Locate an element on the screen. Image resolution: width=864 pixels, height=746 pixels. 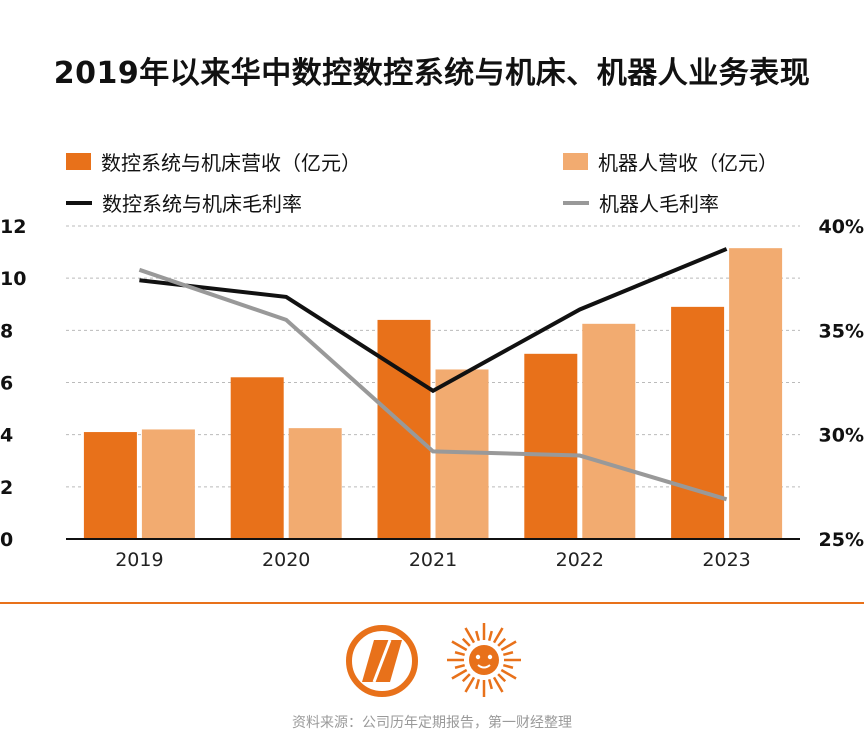
bar-cnc-revenue-2022 is located at coordinates (551, 446).